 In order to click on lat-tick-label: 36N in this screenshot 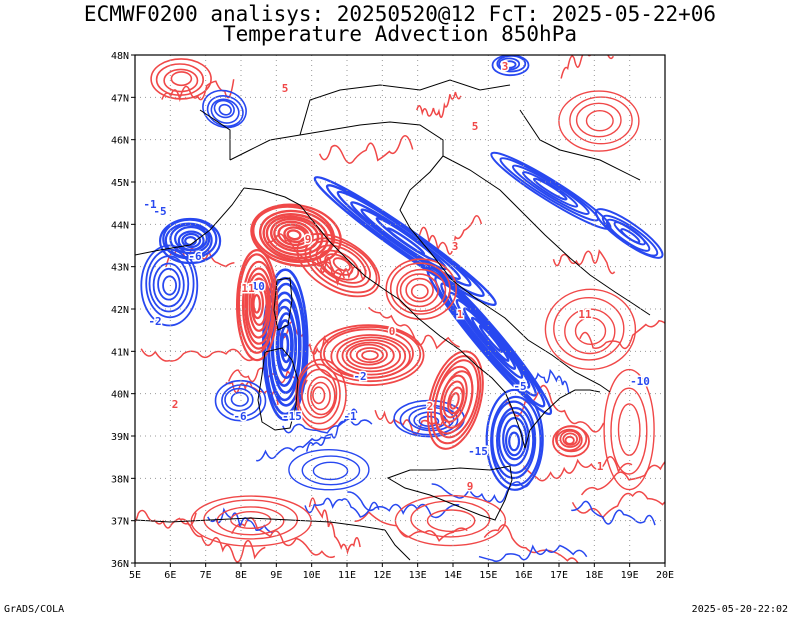, I will do `click(120, 564)`.